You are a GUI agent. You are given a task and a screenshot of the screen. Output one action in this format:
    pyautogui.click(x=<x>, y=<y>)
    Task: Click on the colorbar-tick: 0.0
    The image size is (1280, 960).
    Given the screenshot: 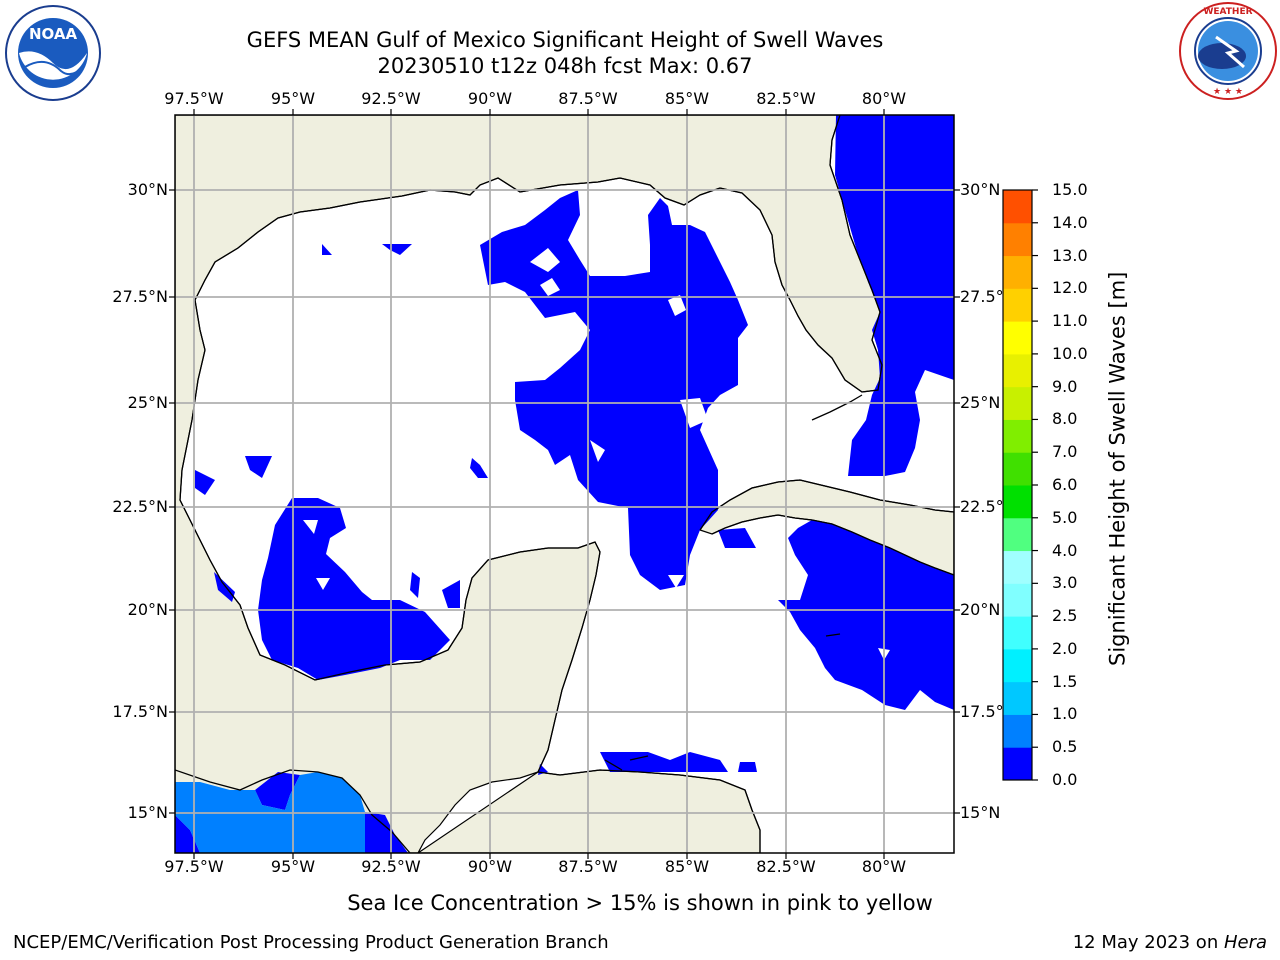 What is the action you would take?
    pyautogui.click(x=1065, y=779)
    